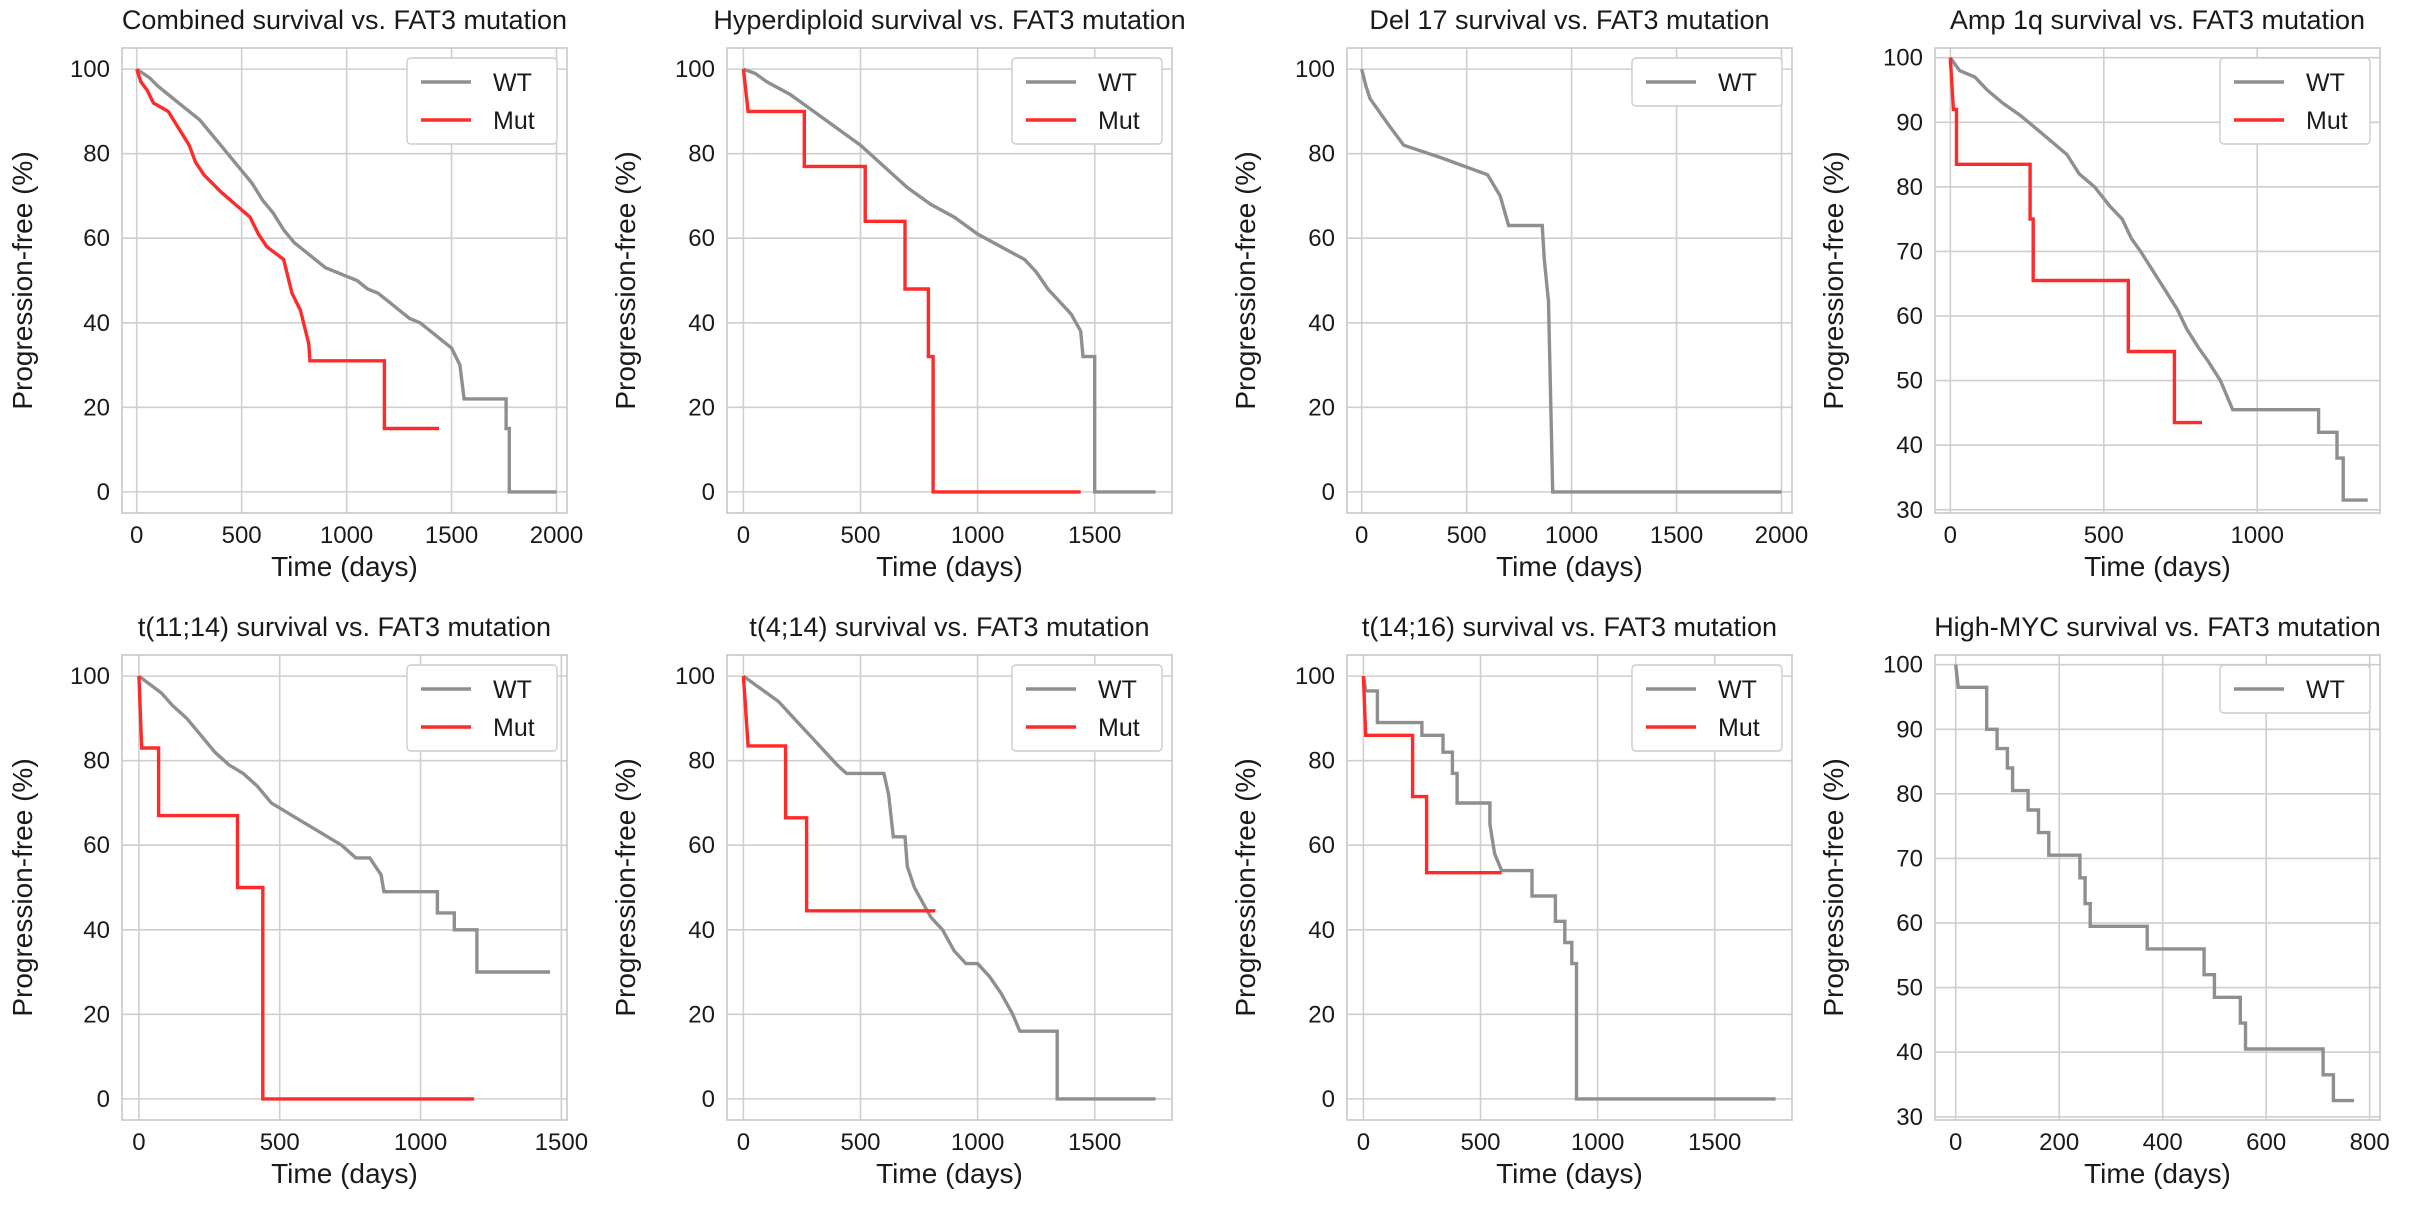 The image size is (2412, 1218). I want to click on x-tick-label: 800, so click(2370, 1142).